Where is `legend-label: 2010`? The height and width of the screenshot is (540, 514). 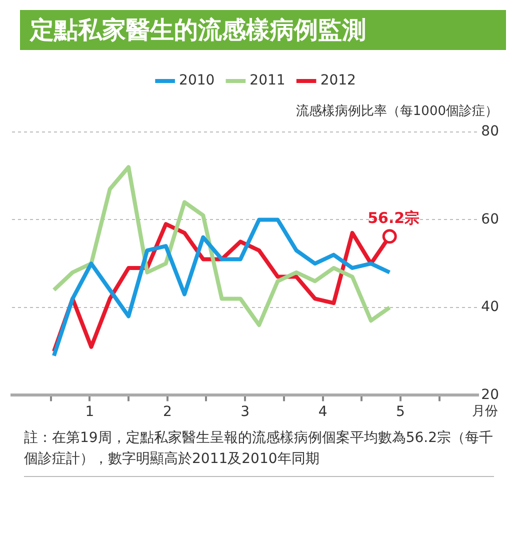 legend-label: 2010 is located at coordinates (197, 80).